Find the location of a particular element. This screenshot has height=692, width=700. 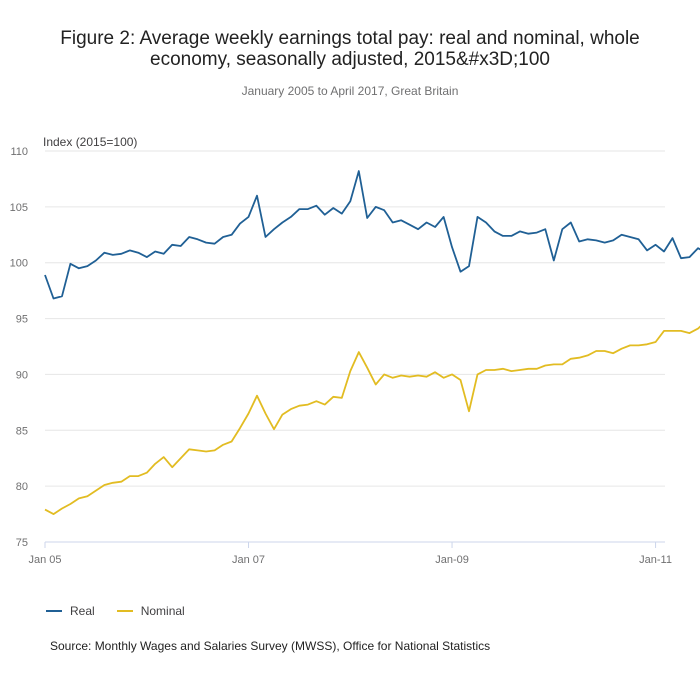

y-tick-label: 80 is located at coordinates (22, 487).